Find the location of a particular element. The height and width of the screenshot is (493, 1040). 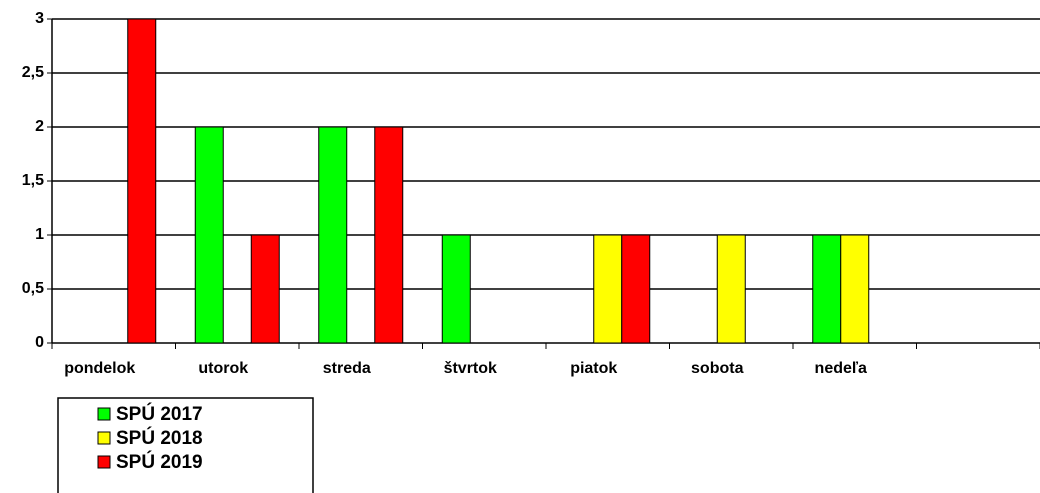

x-tick-label: piatok is located at coordinates (593, 368).